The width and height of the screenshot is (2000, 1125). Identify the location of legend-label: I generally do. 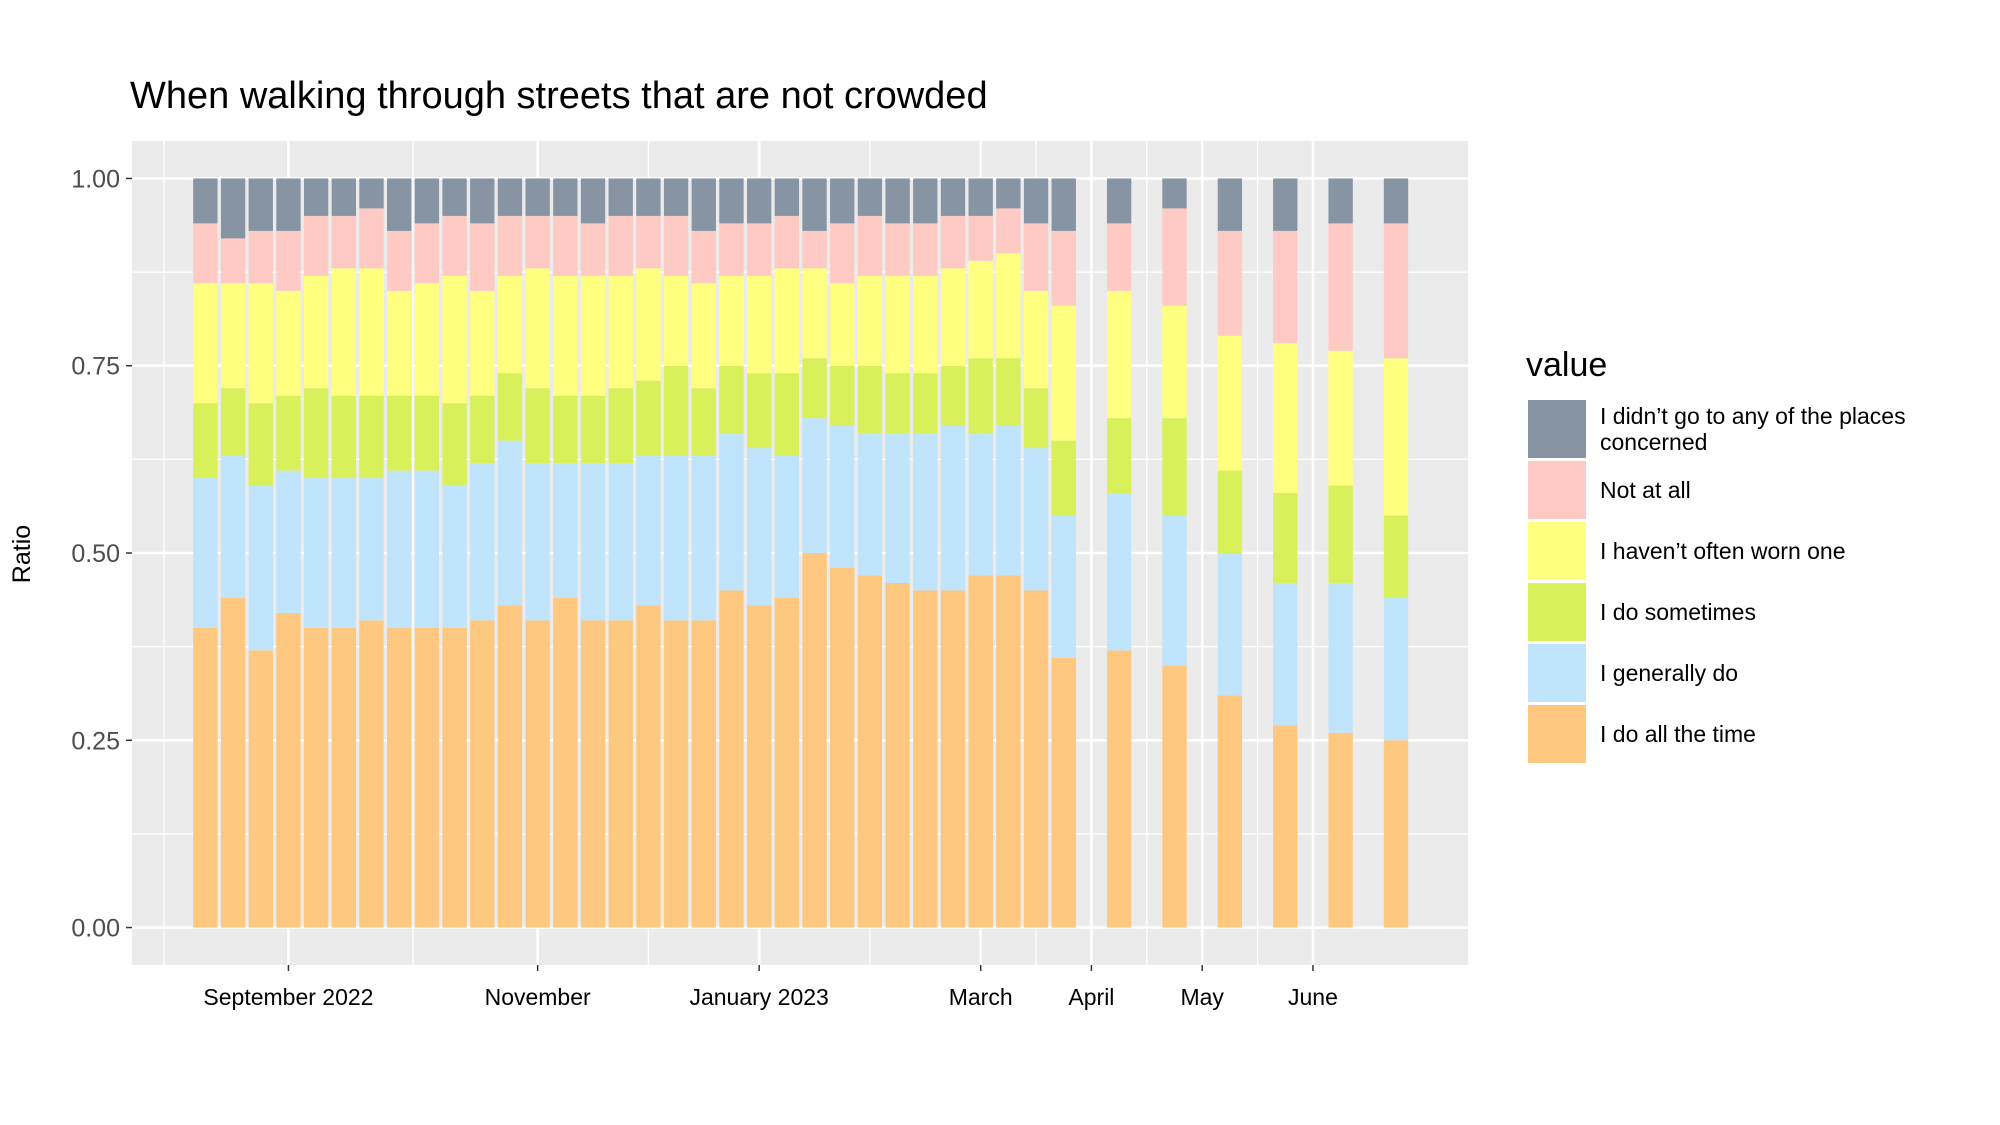
(1669, 673).